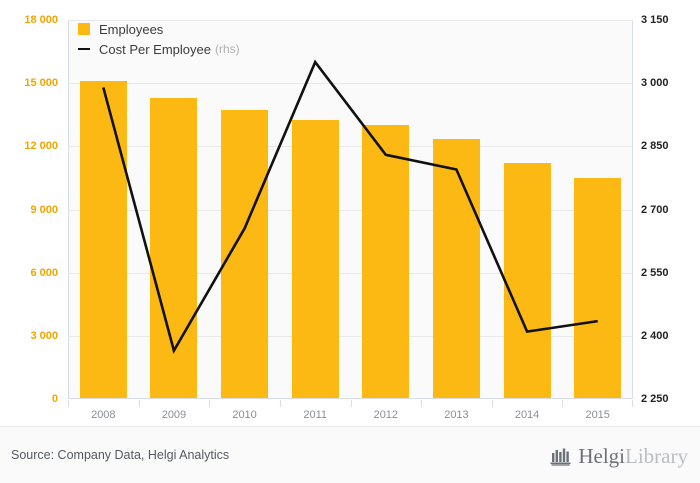 Image resolution: width=700 pixels, height=483 pixels. I want to click on y-axis-left-tick-label: 3 000, so click(44, 335).